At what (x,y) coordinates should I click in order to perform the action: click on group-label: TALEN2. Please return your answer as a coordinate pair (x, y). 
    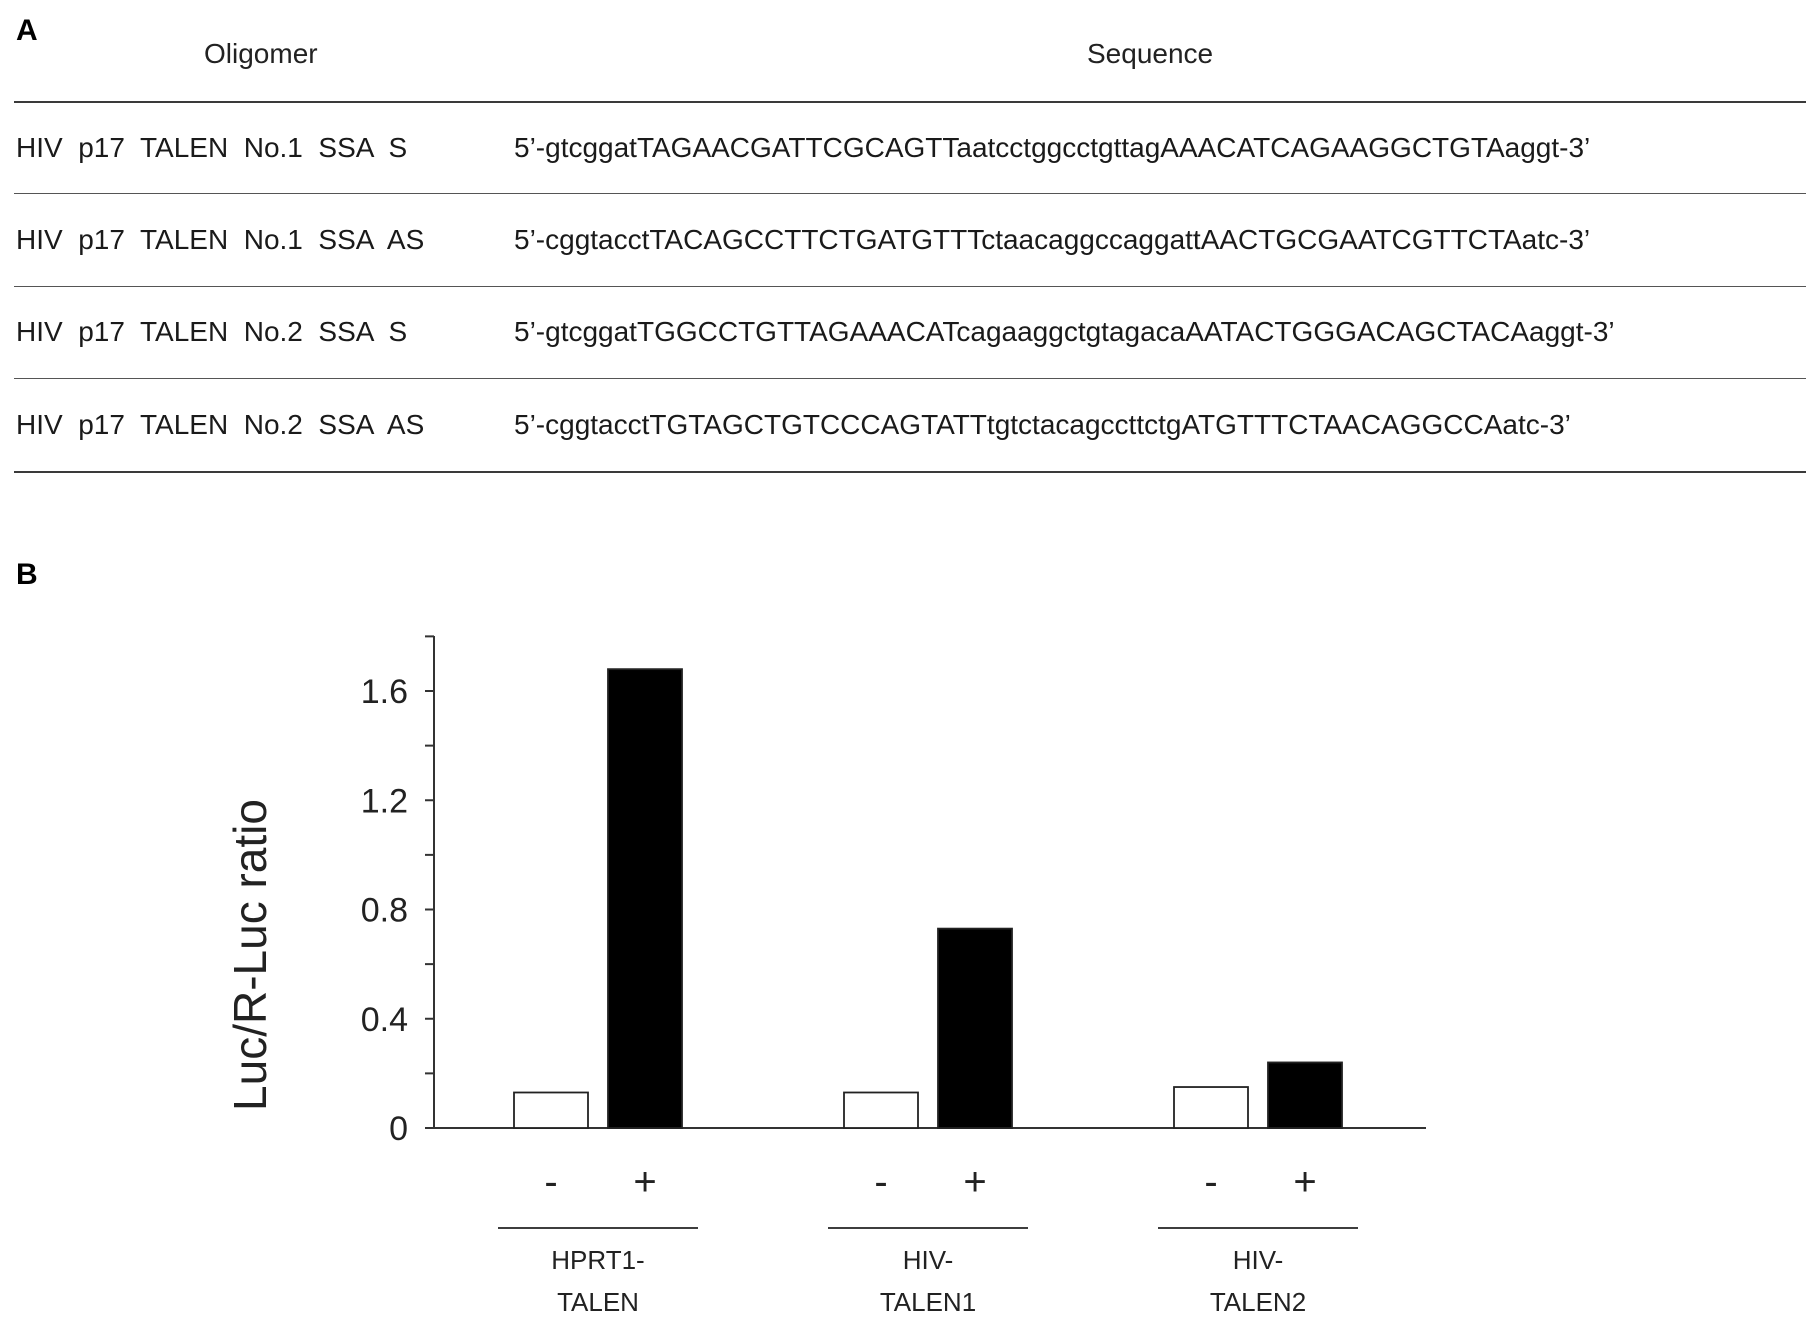
    Looking at the image, I should click on (1258, 1302).